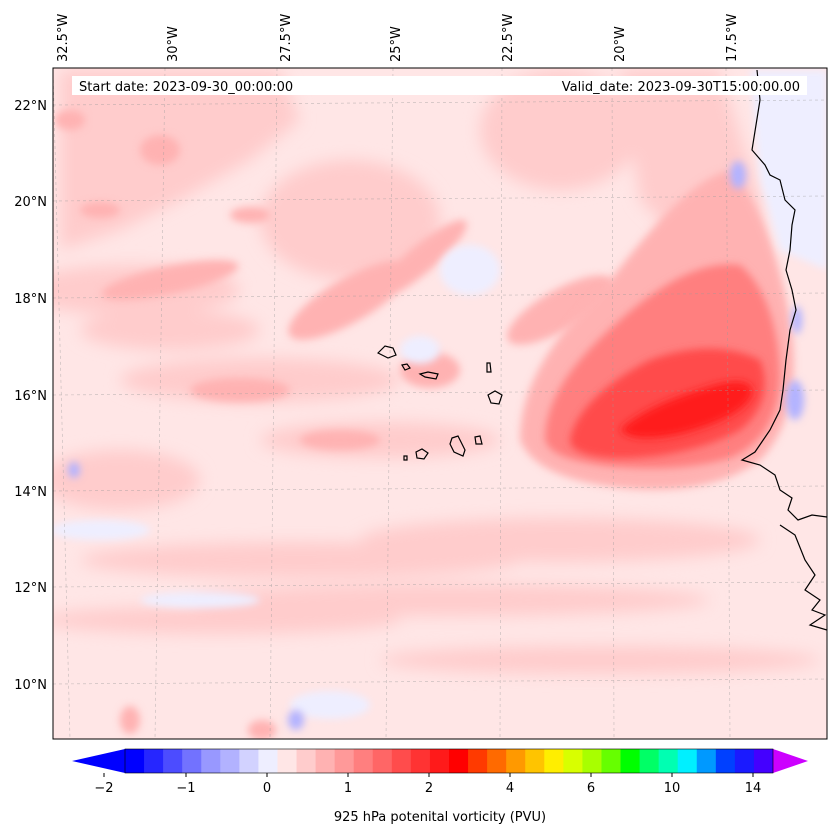  What do you see at coordinates (286, 38) in the screenshot?
I see `lon-label-27-5w: 27.5°W` at bounding box center [286, 38].